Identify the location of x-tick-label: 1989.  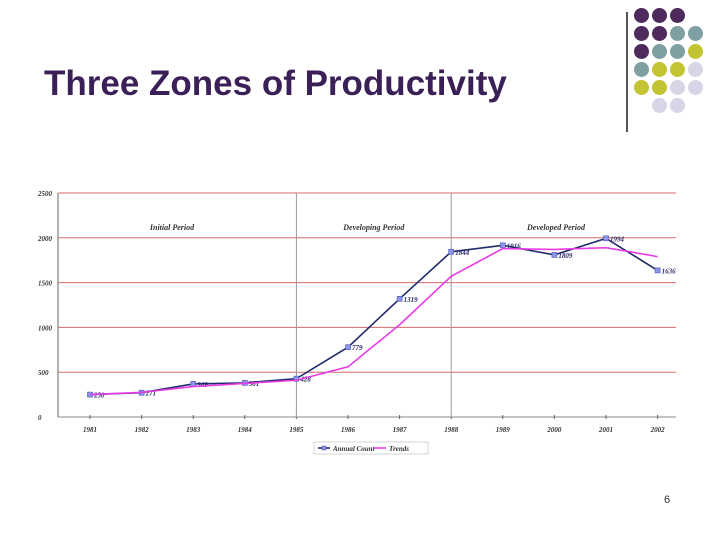
(503, 430).